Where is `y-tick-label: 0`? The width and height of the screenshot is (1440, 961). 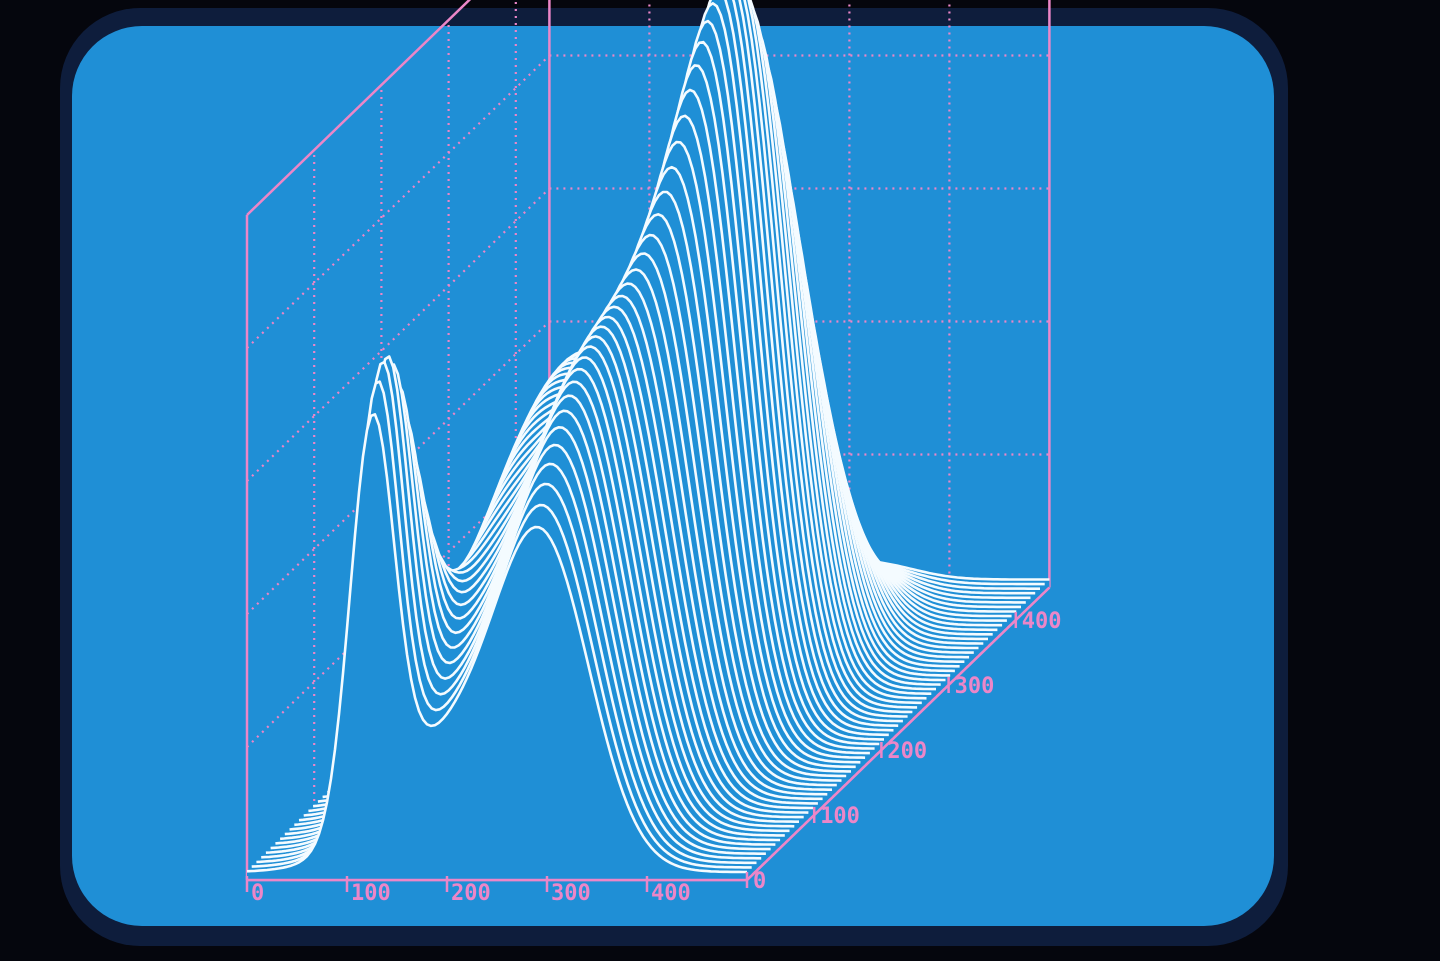 y-tick-label: 0 is located at coordinates (759, 881).